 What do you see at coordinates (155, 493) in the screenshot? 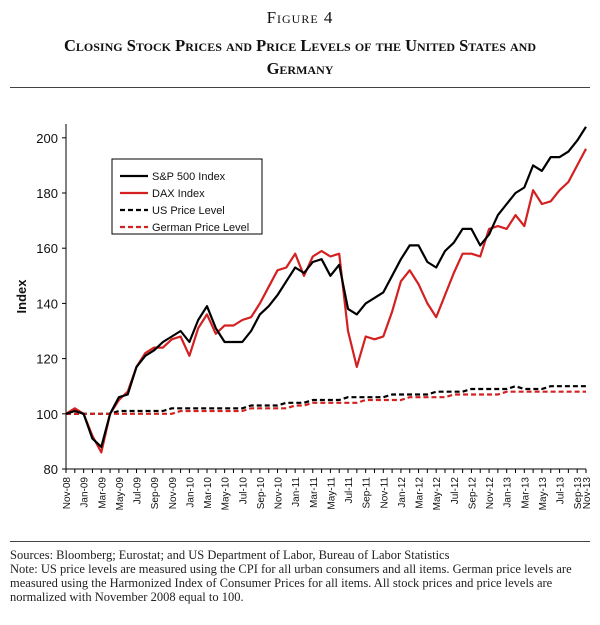
I see `x-tick-label: Sep-09` at bounding box center [155, 493].